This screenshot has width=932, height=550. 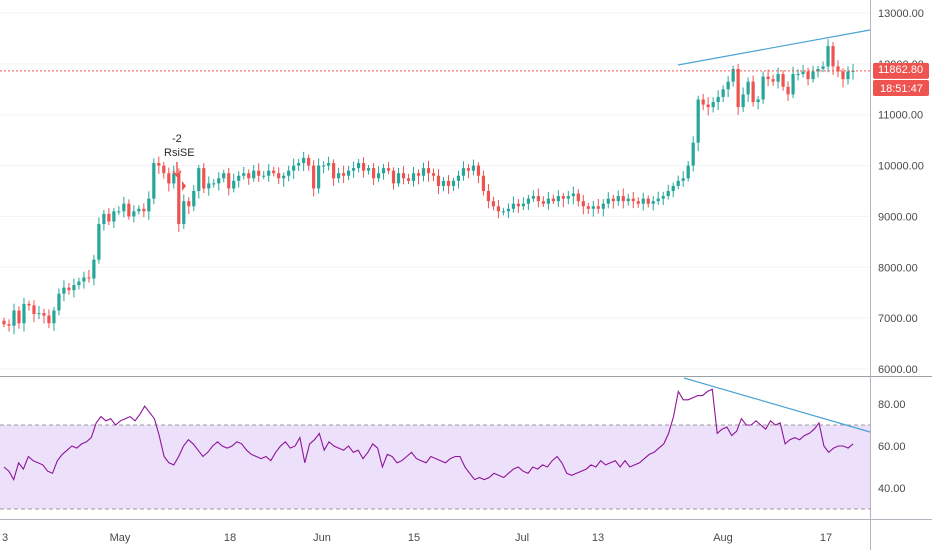 What do you see at coordinates (179, 153) in the screenshot?
I see `annotation-label: RsiSE` at bounding box center [179, 153].